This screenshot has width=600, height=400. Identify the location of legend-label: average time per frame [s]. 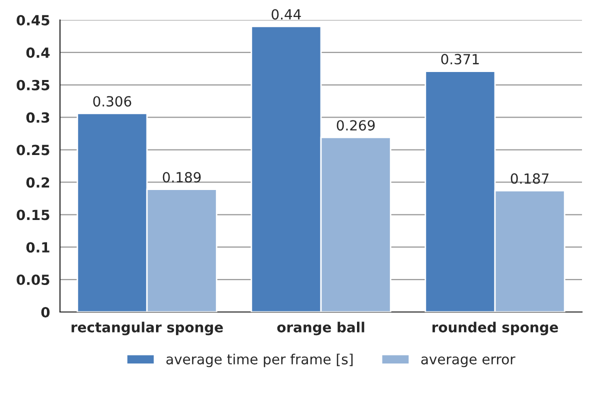
(259, 361).